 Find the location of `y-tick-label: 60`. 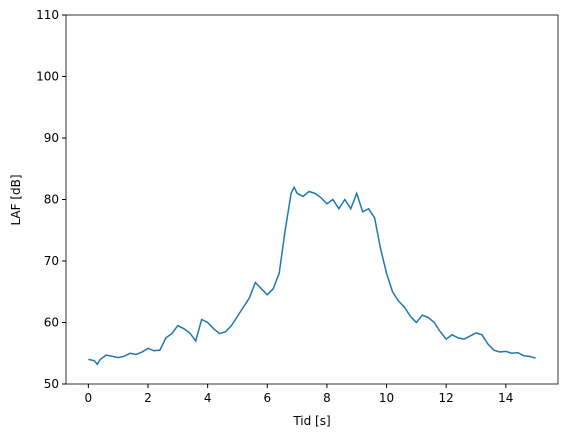

y-tick-label: 60 is located at coordinates (51, 323).